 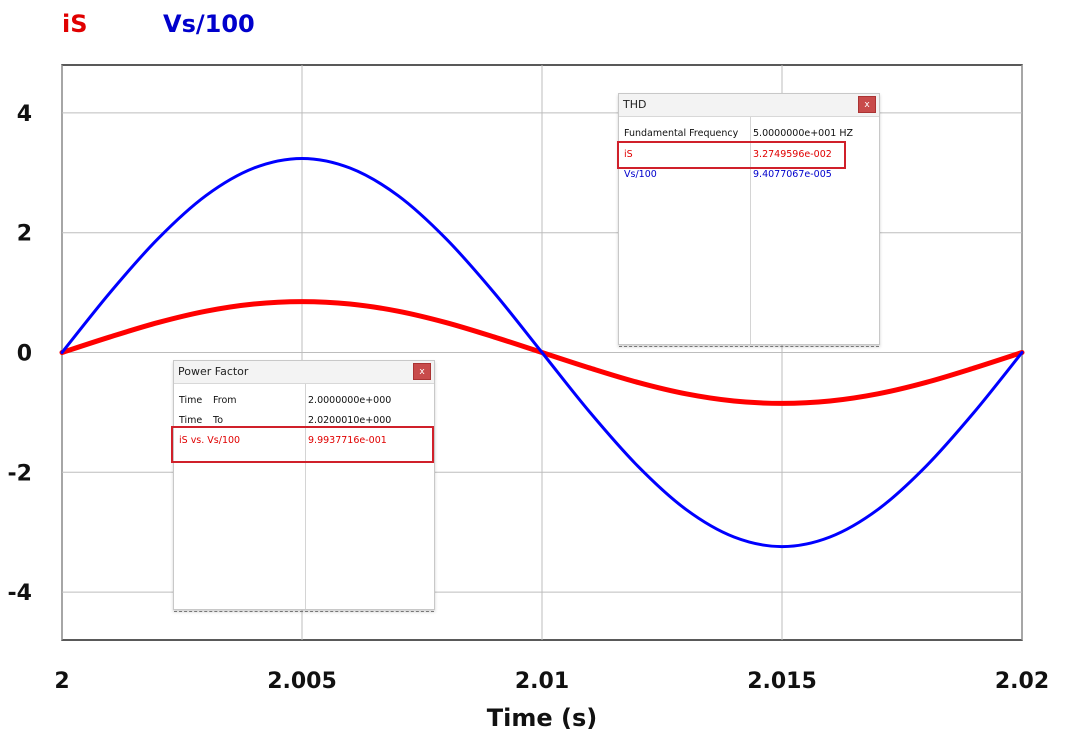 What do you see at coordinates (792, 154) in the screenshot?
I see `thd-row-value: 3.2749596e-002` at bounding box center [792, 154].